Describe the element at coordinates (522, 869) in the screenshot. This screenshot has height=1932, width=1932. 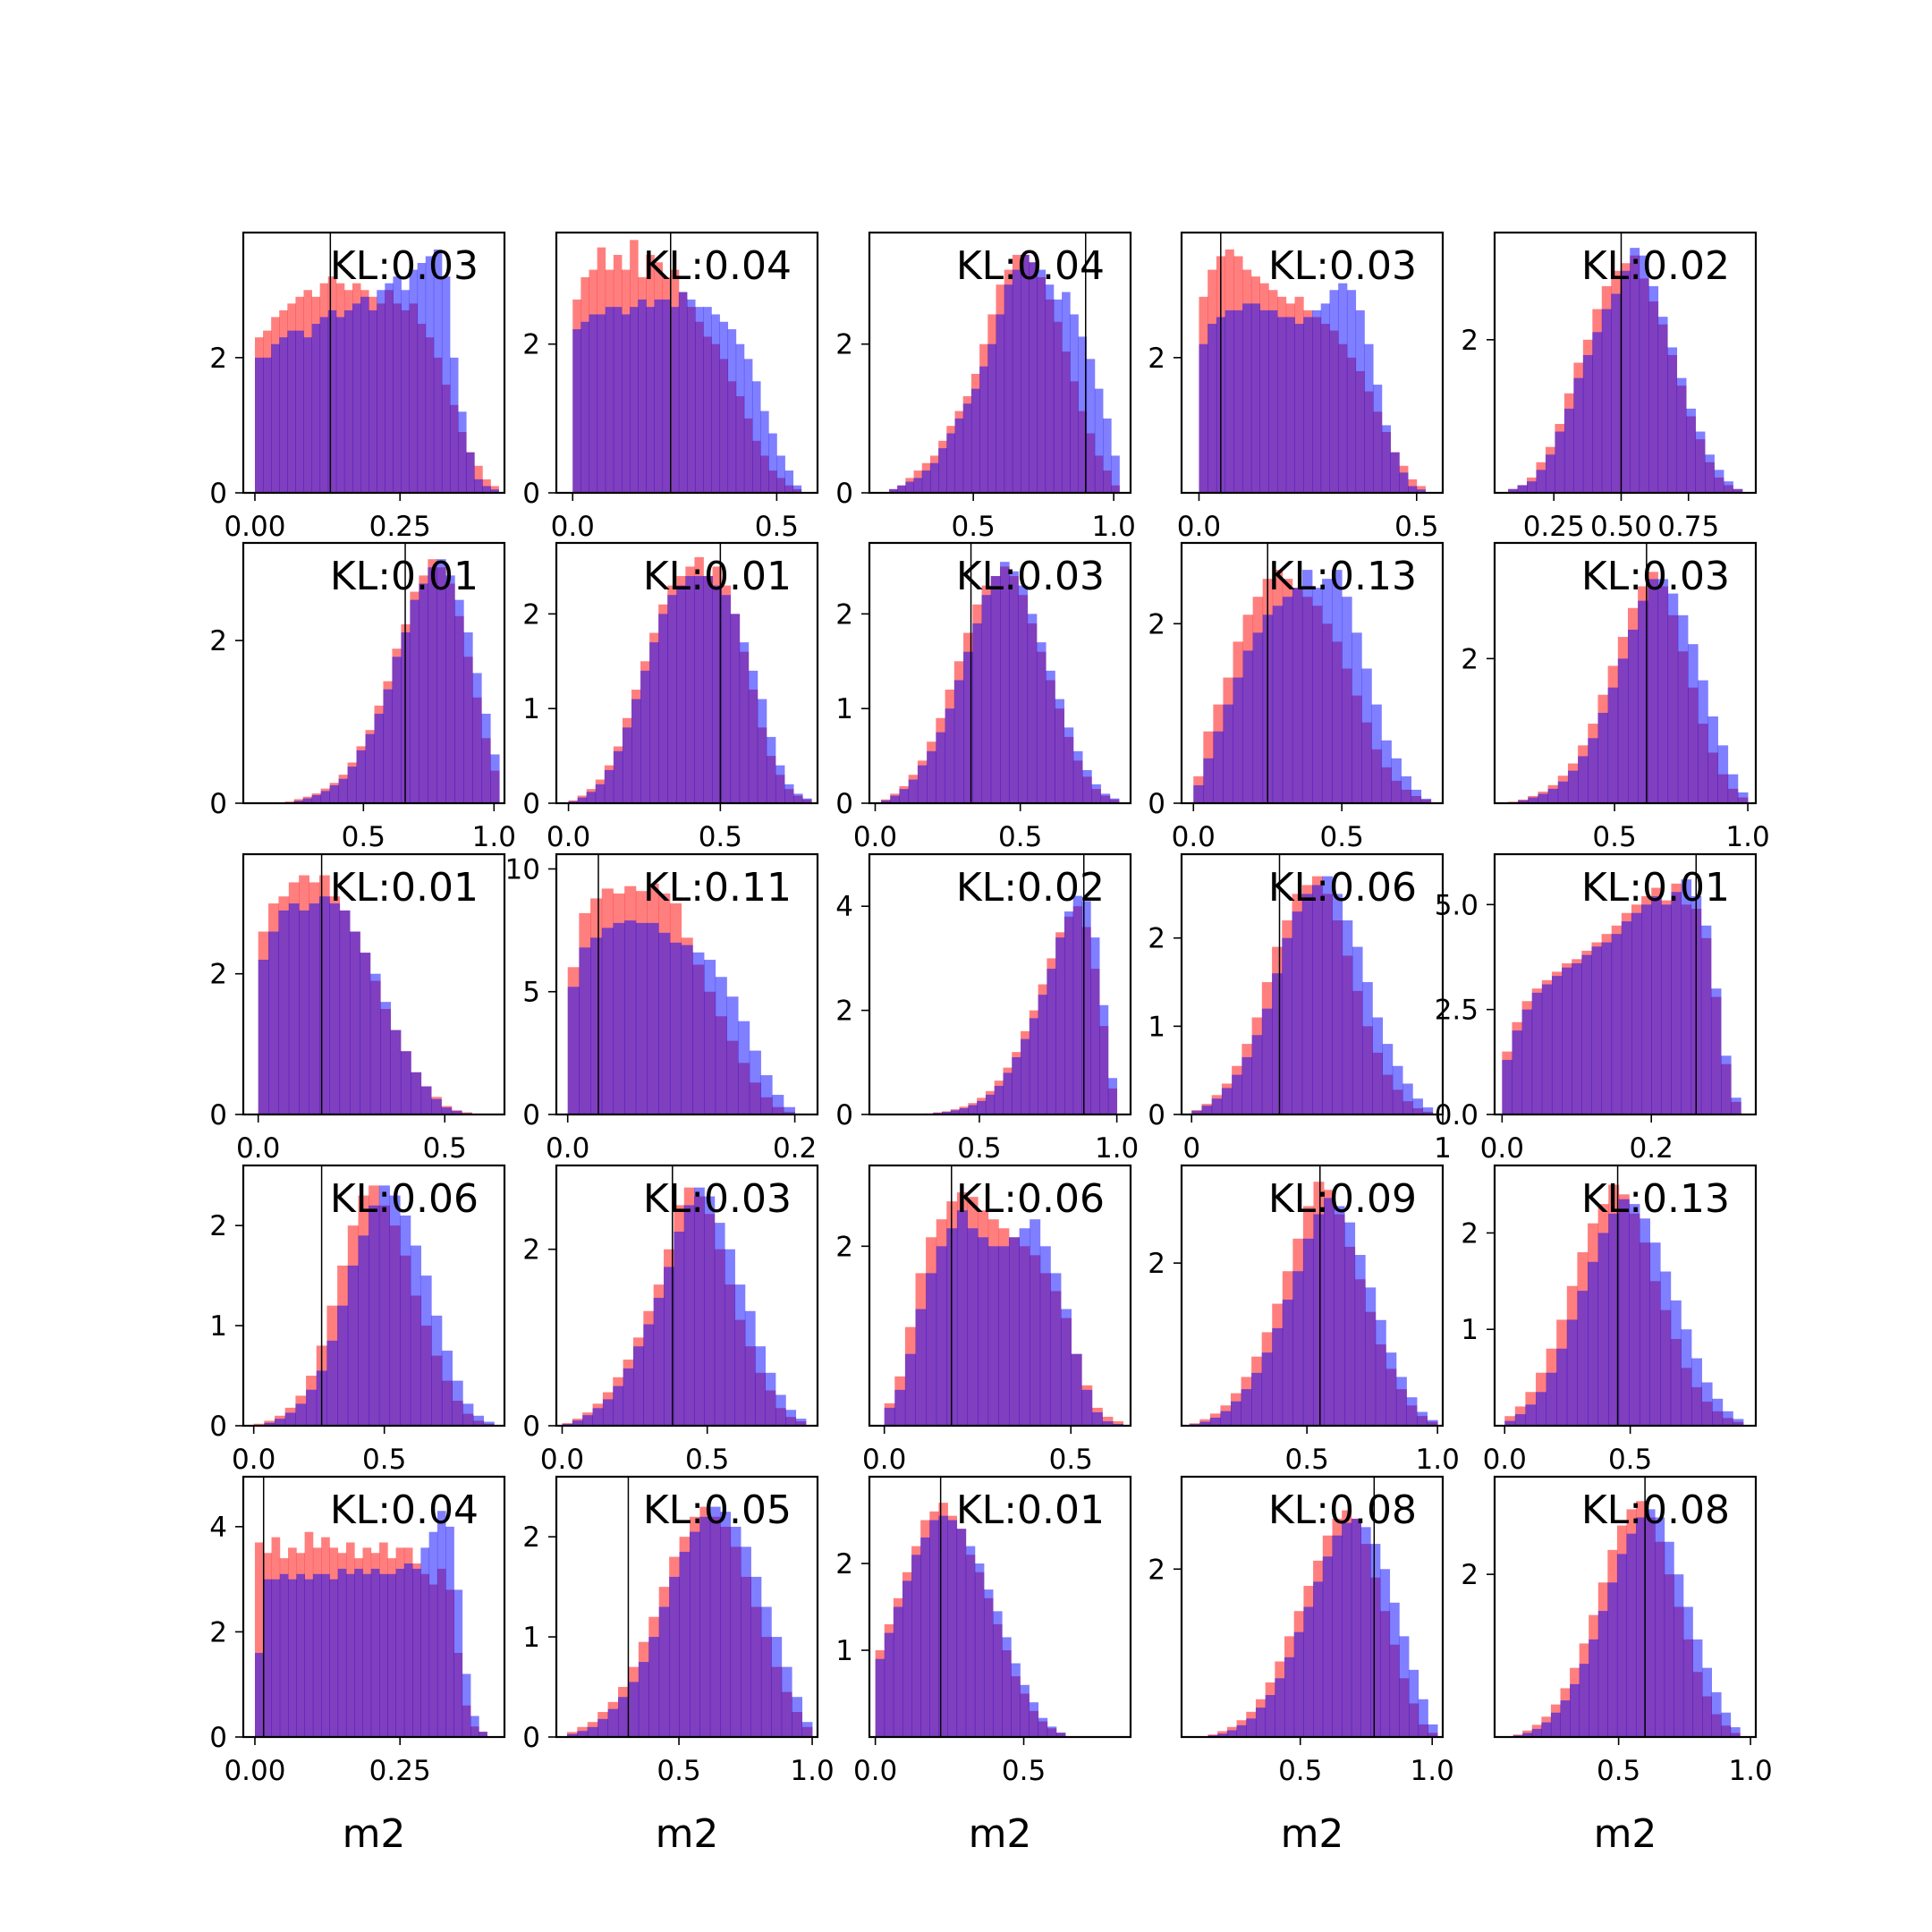
I see `y-tick-label: 10` at that location.